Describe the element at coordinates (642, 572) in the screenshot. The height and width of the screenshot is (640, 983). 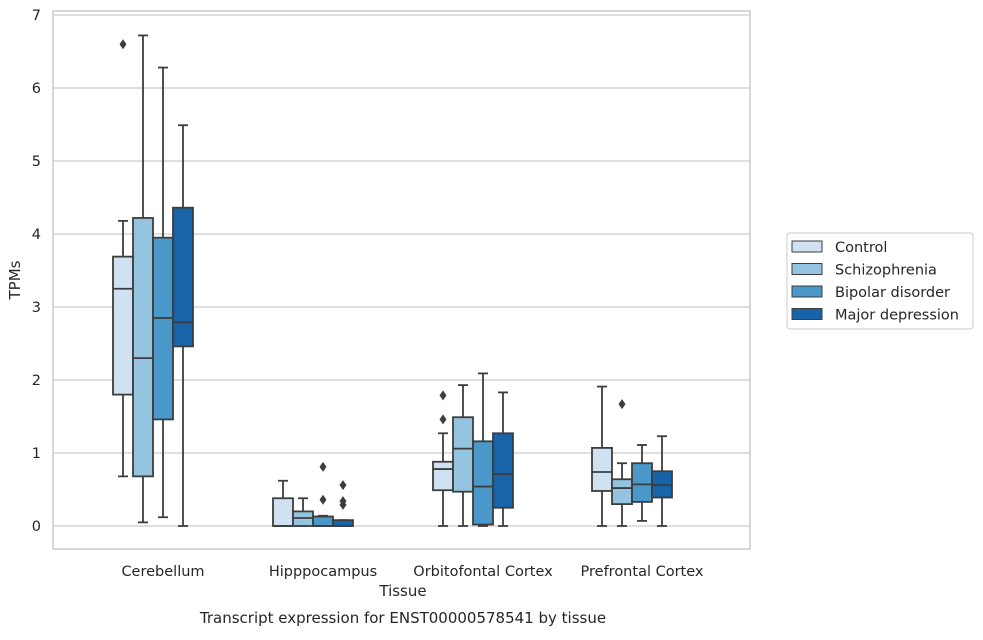
I see `x-tick-label: Prefrontal Cortex` at that location.